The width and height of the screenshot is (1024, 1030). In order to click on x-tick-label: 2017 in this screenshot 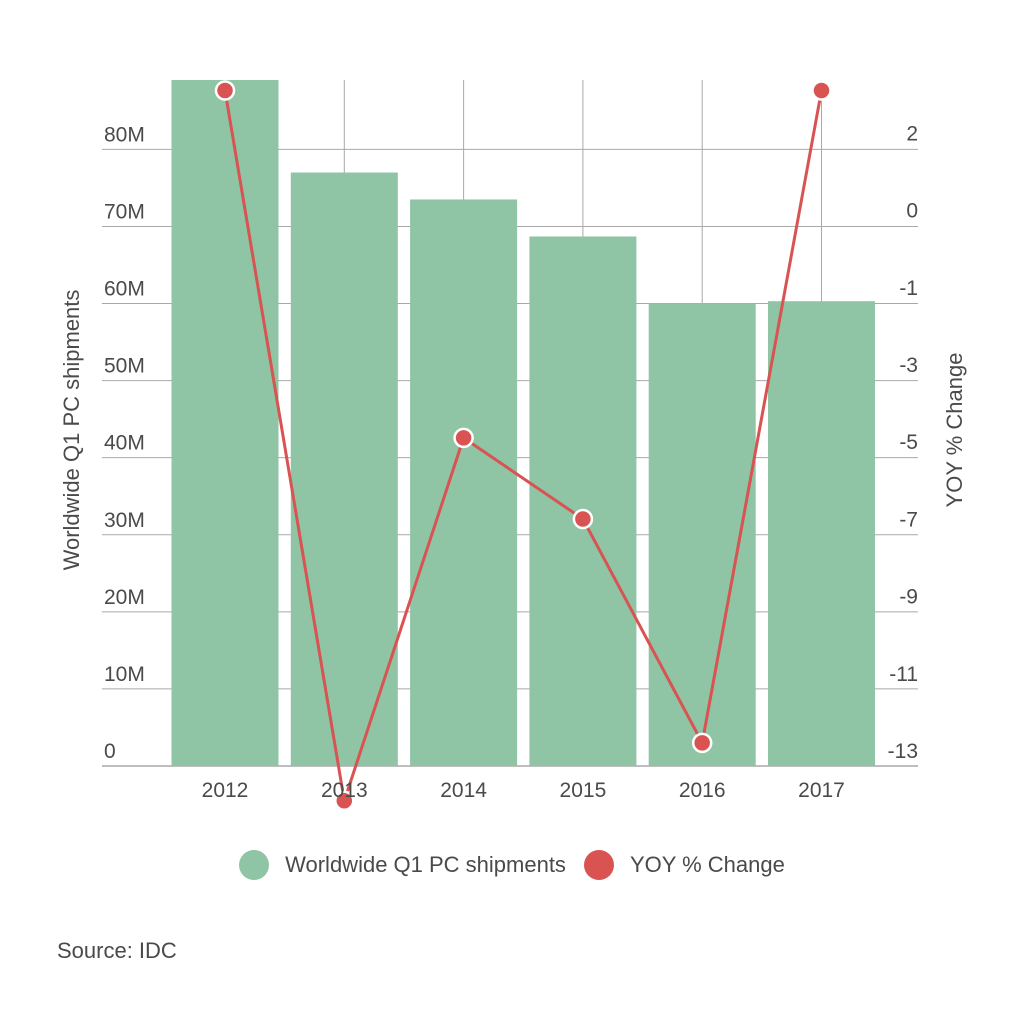, I will do `click(821, 790)`.